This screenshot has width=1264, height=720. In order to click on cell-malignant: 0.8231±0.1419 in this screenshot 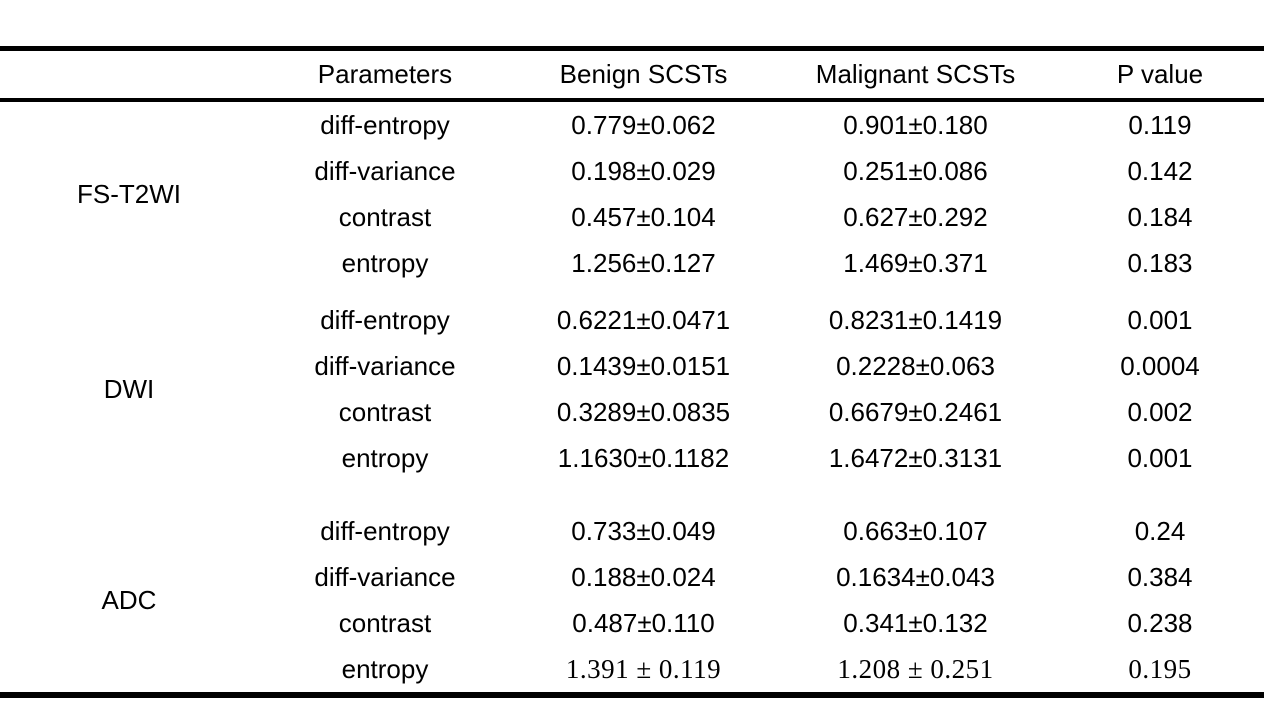, I will do `click(915, 319)`.